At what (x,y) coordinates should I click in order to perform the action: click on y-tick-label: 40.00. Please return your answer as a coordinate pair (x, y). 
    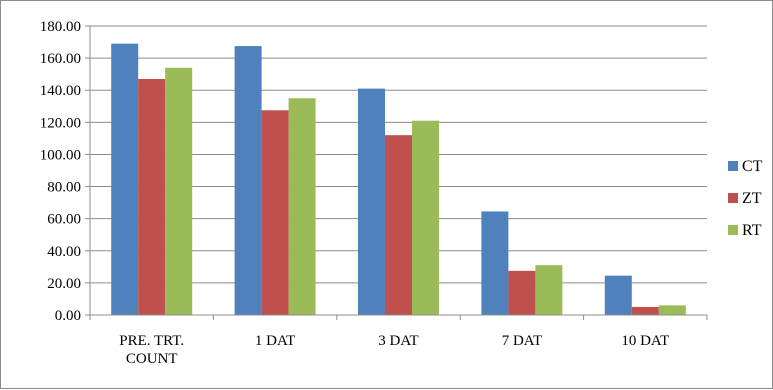
    Looking at the image, I should click on (64, 252).